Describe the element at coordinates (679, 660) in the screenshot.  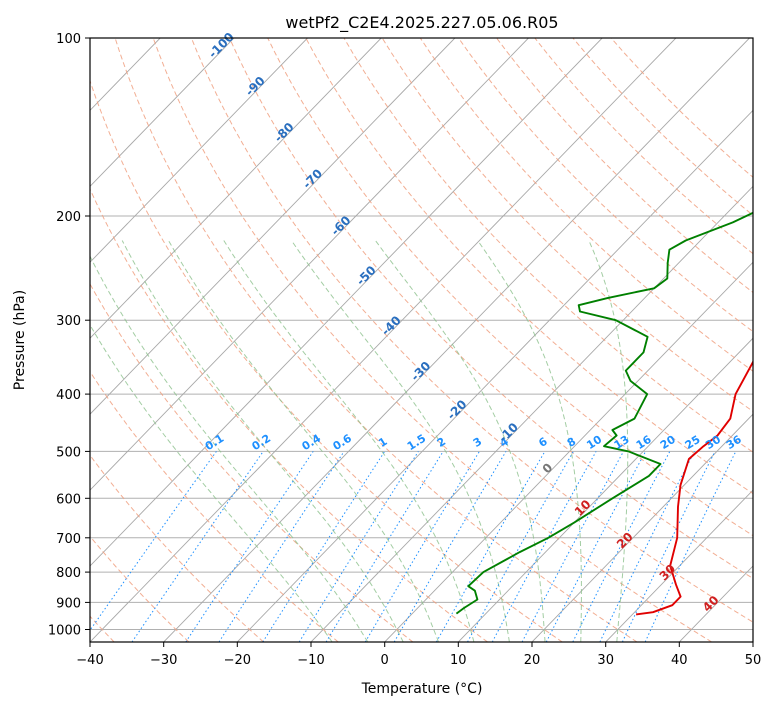
I see `x-tick-label: 40` at that location.